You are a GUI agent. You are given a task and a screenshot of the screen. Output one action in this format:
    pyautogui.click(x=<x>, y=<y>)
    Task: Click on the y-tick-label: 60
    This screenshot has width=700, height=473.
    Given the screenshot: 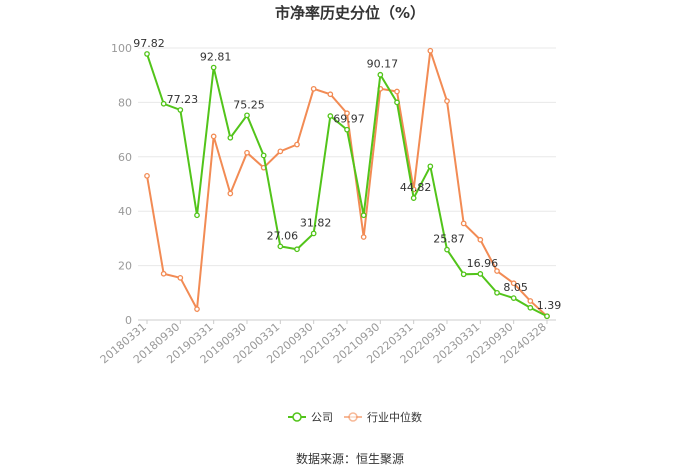 What is the action you would take?
    pyautogui.click(x=125, y=157)
    